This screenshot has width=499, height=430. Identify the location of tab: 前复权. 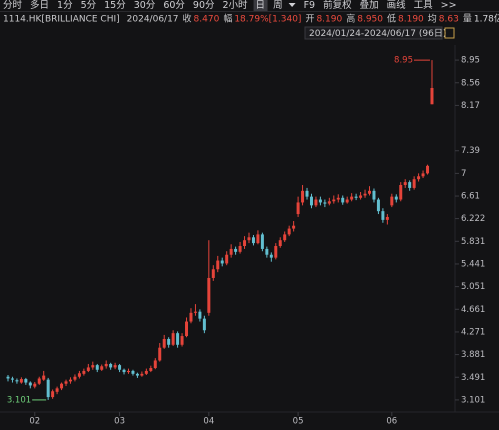
(337, 5).